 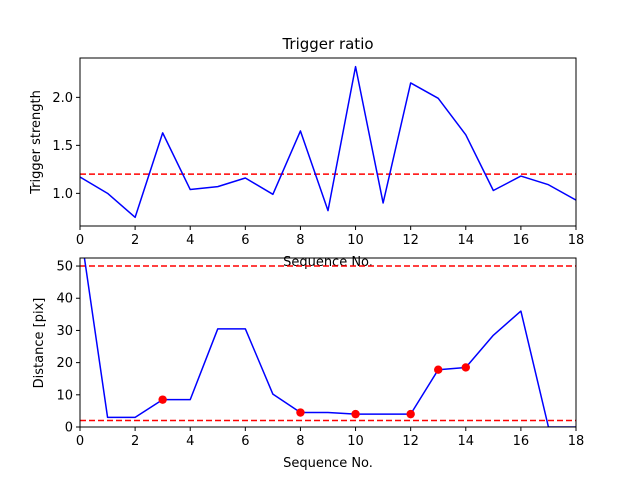 I want to click on bottom-markers, so click(x=314, y=391).